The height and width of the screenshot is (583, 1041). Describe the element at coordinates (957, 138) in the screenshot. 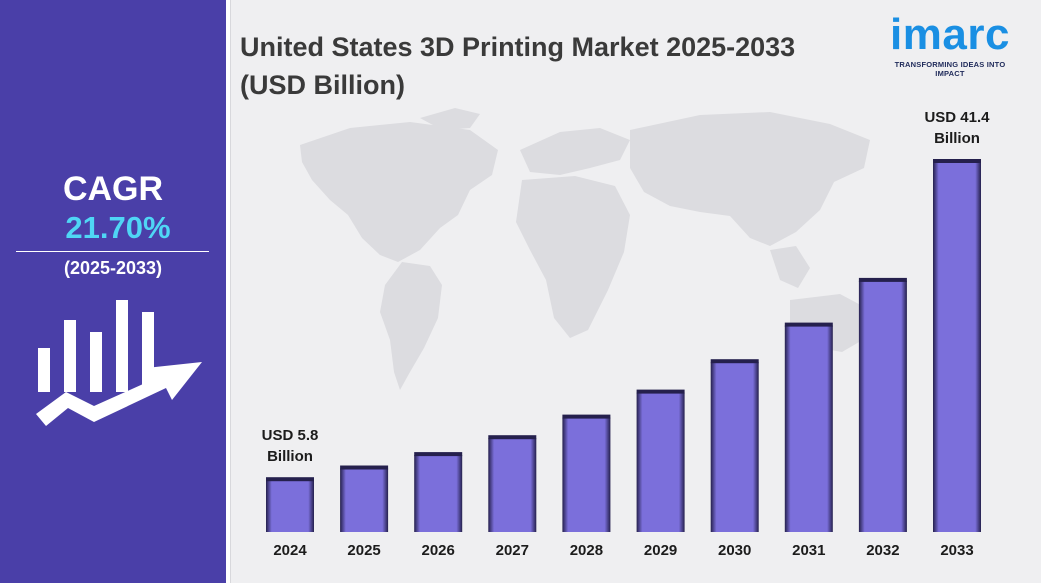

I see `data-label-2033: Billion` at that location.